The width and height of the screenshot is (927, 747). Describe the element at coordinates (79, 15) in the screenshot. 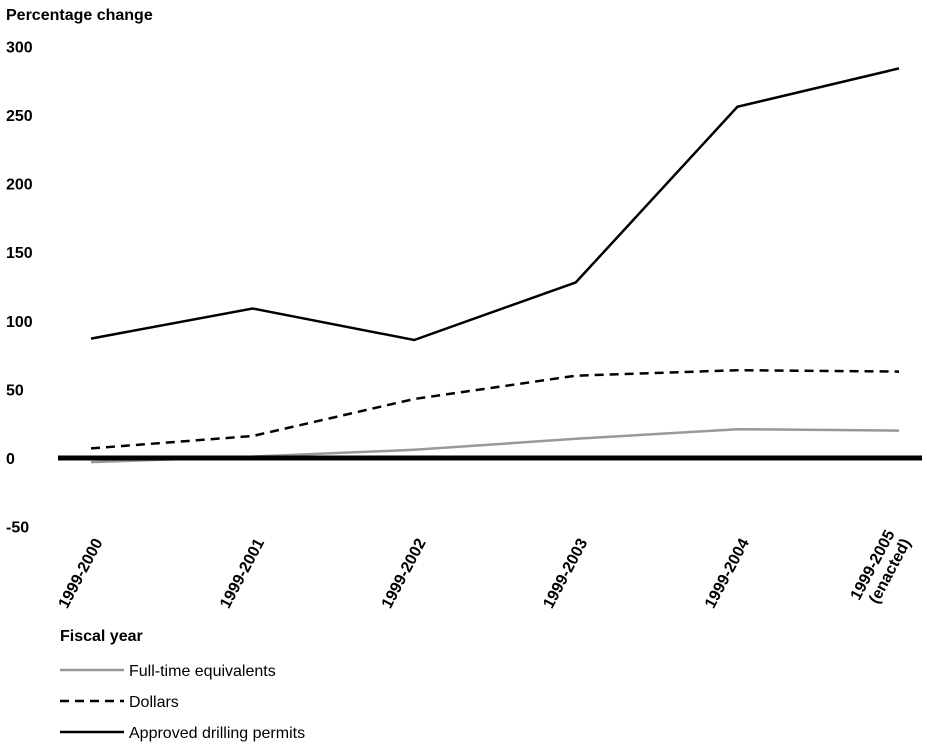

I see `y-axis-title: Percentage change` at that location.